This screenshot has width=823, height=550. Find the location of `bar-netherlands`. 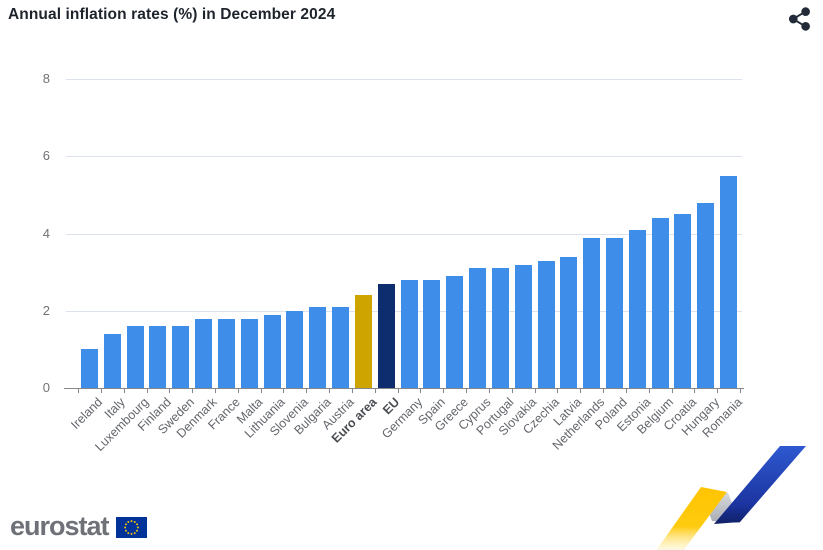

bar-netherlands is located at coordinates (592, 312).